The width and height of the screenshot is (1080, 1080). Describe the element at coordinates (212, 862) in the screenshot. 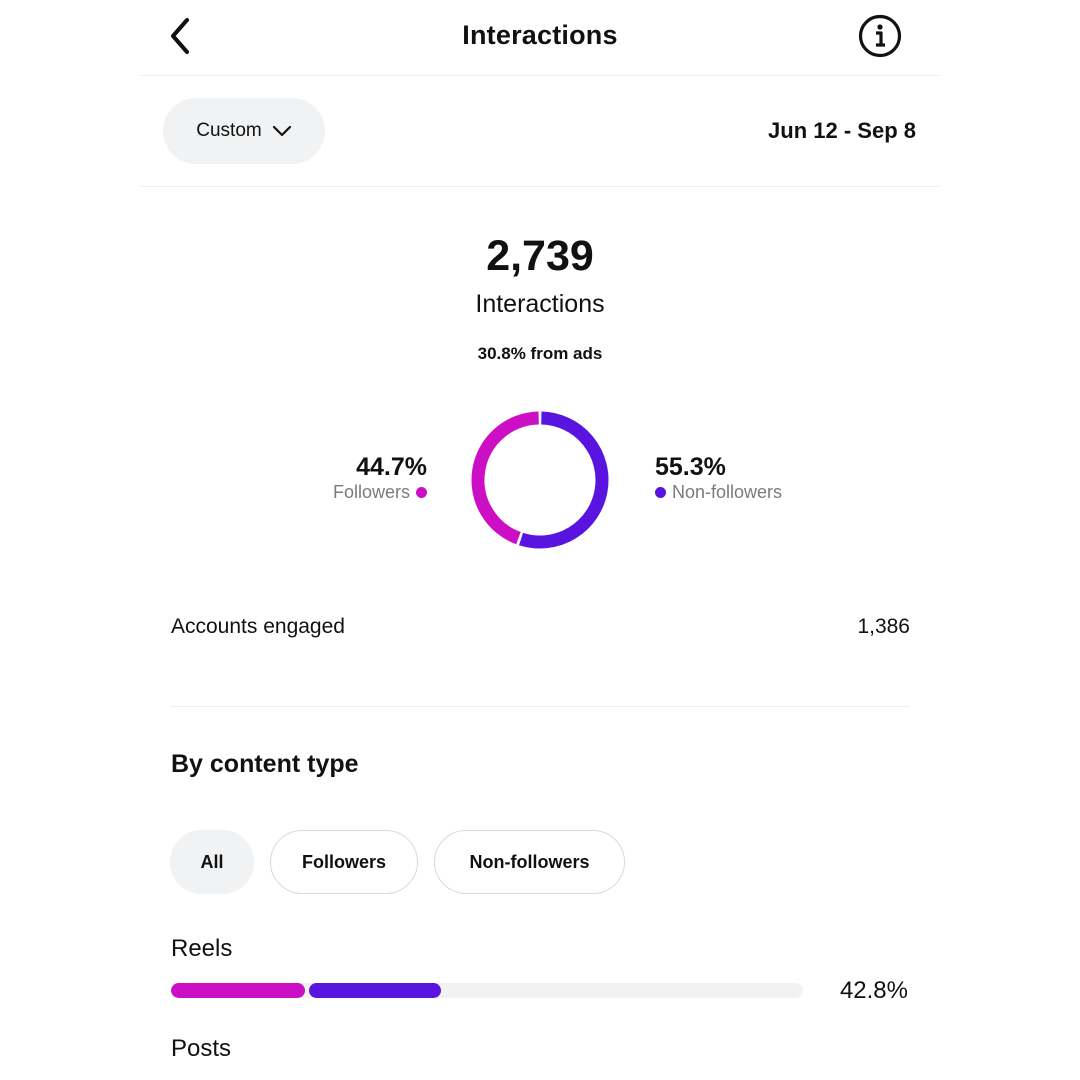

I see `filter-chip-all: All` at that location.